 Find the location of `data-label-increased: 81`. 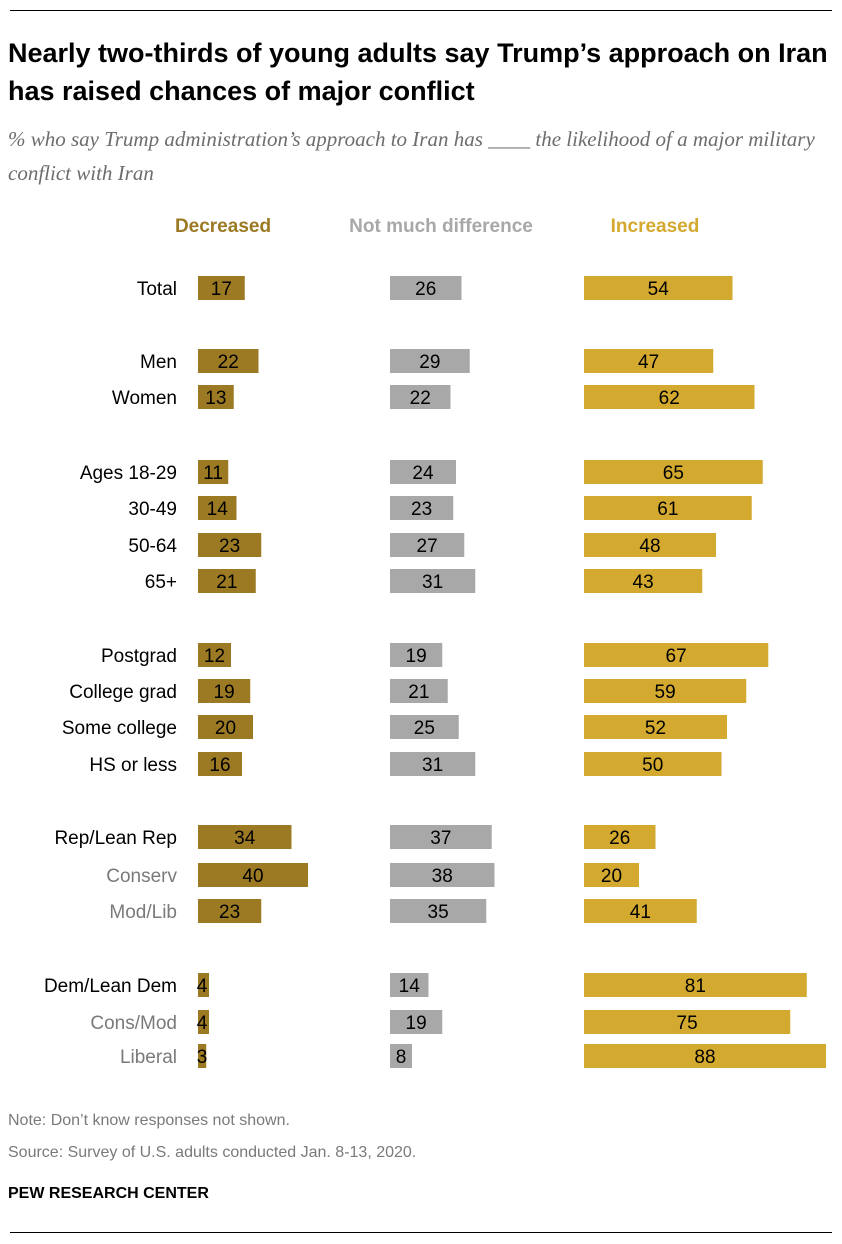

data-label-increased: 81 is located at coordinates (695, 986).